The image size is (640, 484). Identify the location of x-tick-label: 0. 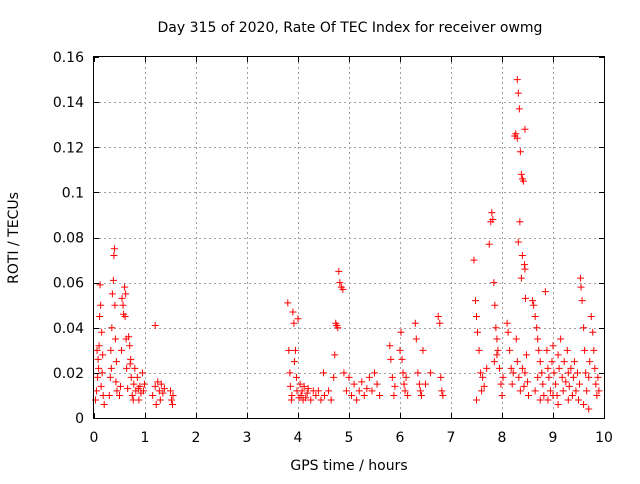
(94, 438).